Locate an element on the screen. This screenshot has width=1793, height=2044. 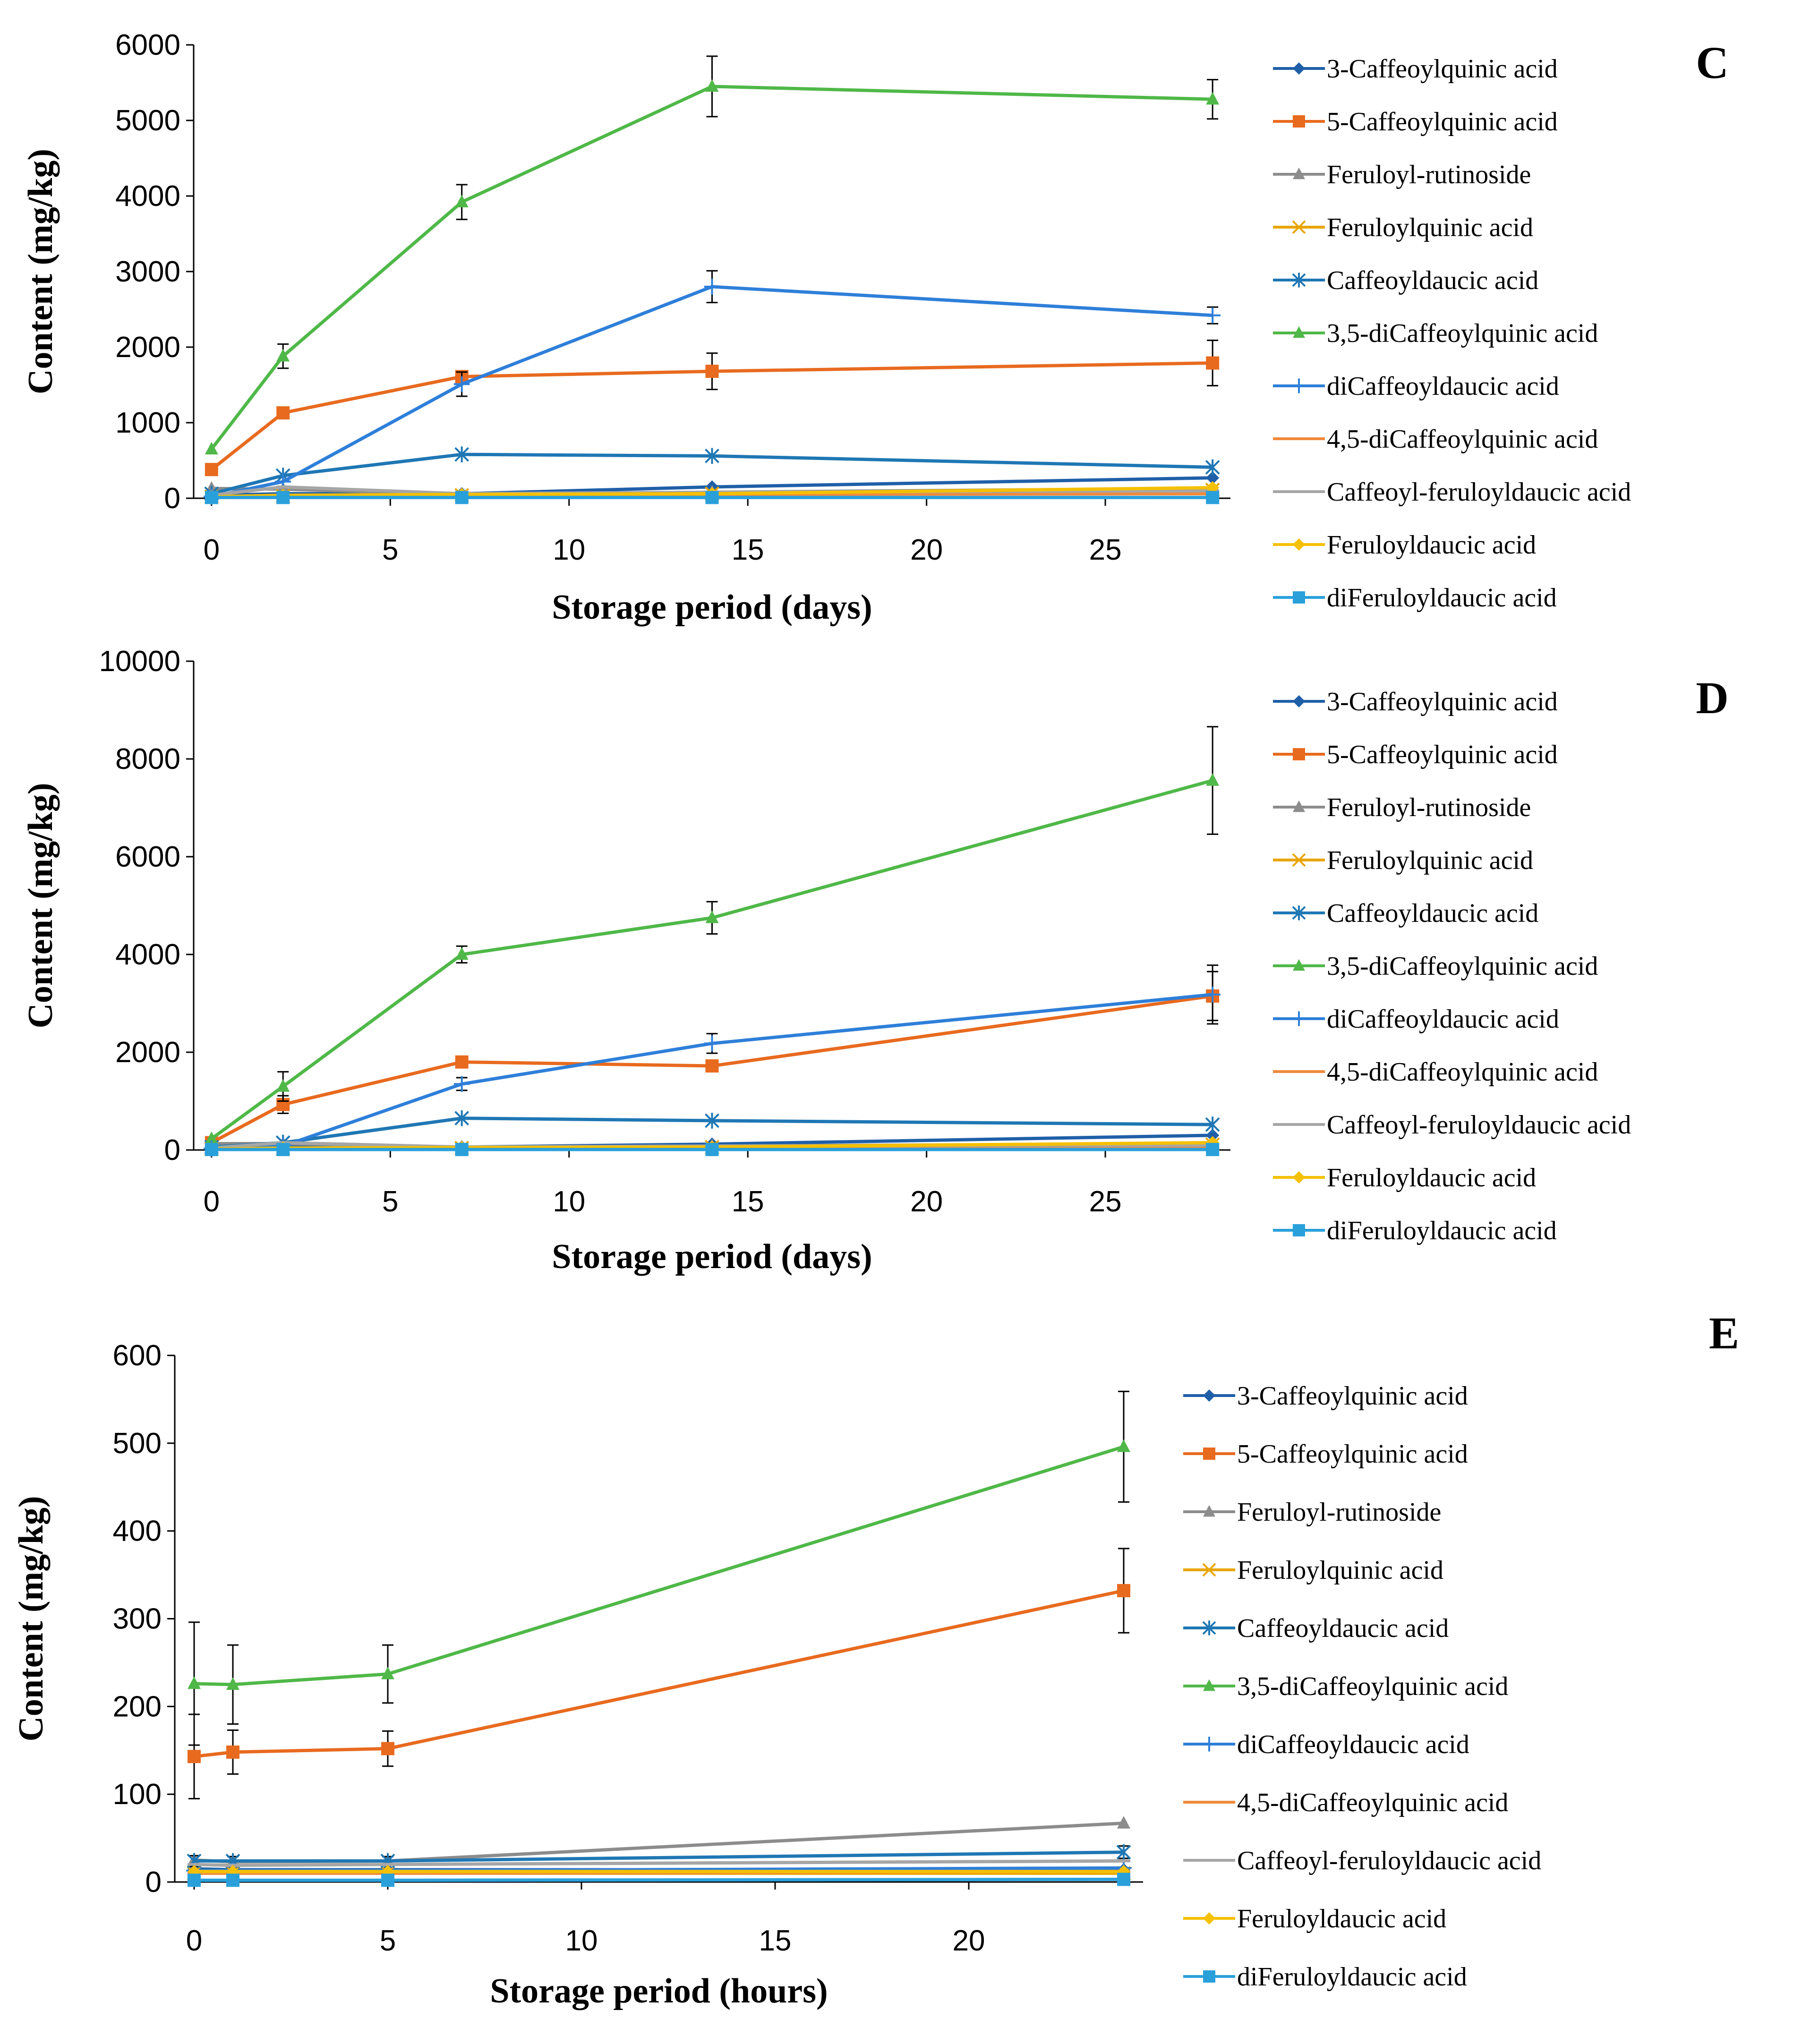
legend-label: diCaffeoyldaucic acid is located at coordinates (1443, 387).